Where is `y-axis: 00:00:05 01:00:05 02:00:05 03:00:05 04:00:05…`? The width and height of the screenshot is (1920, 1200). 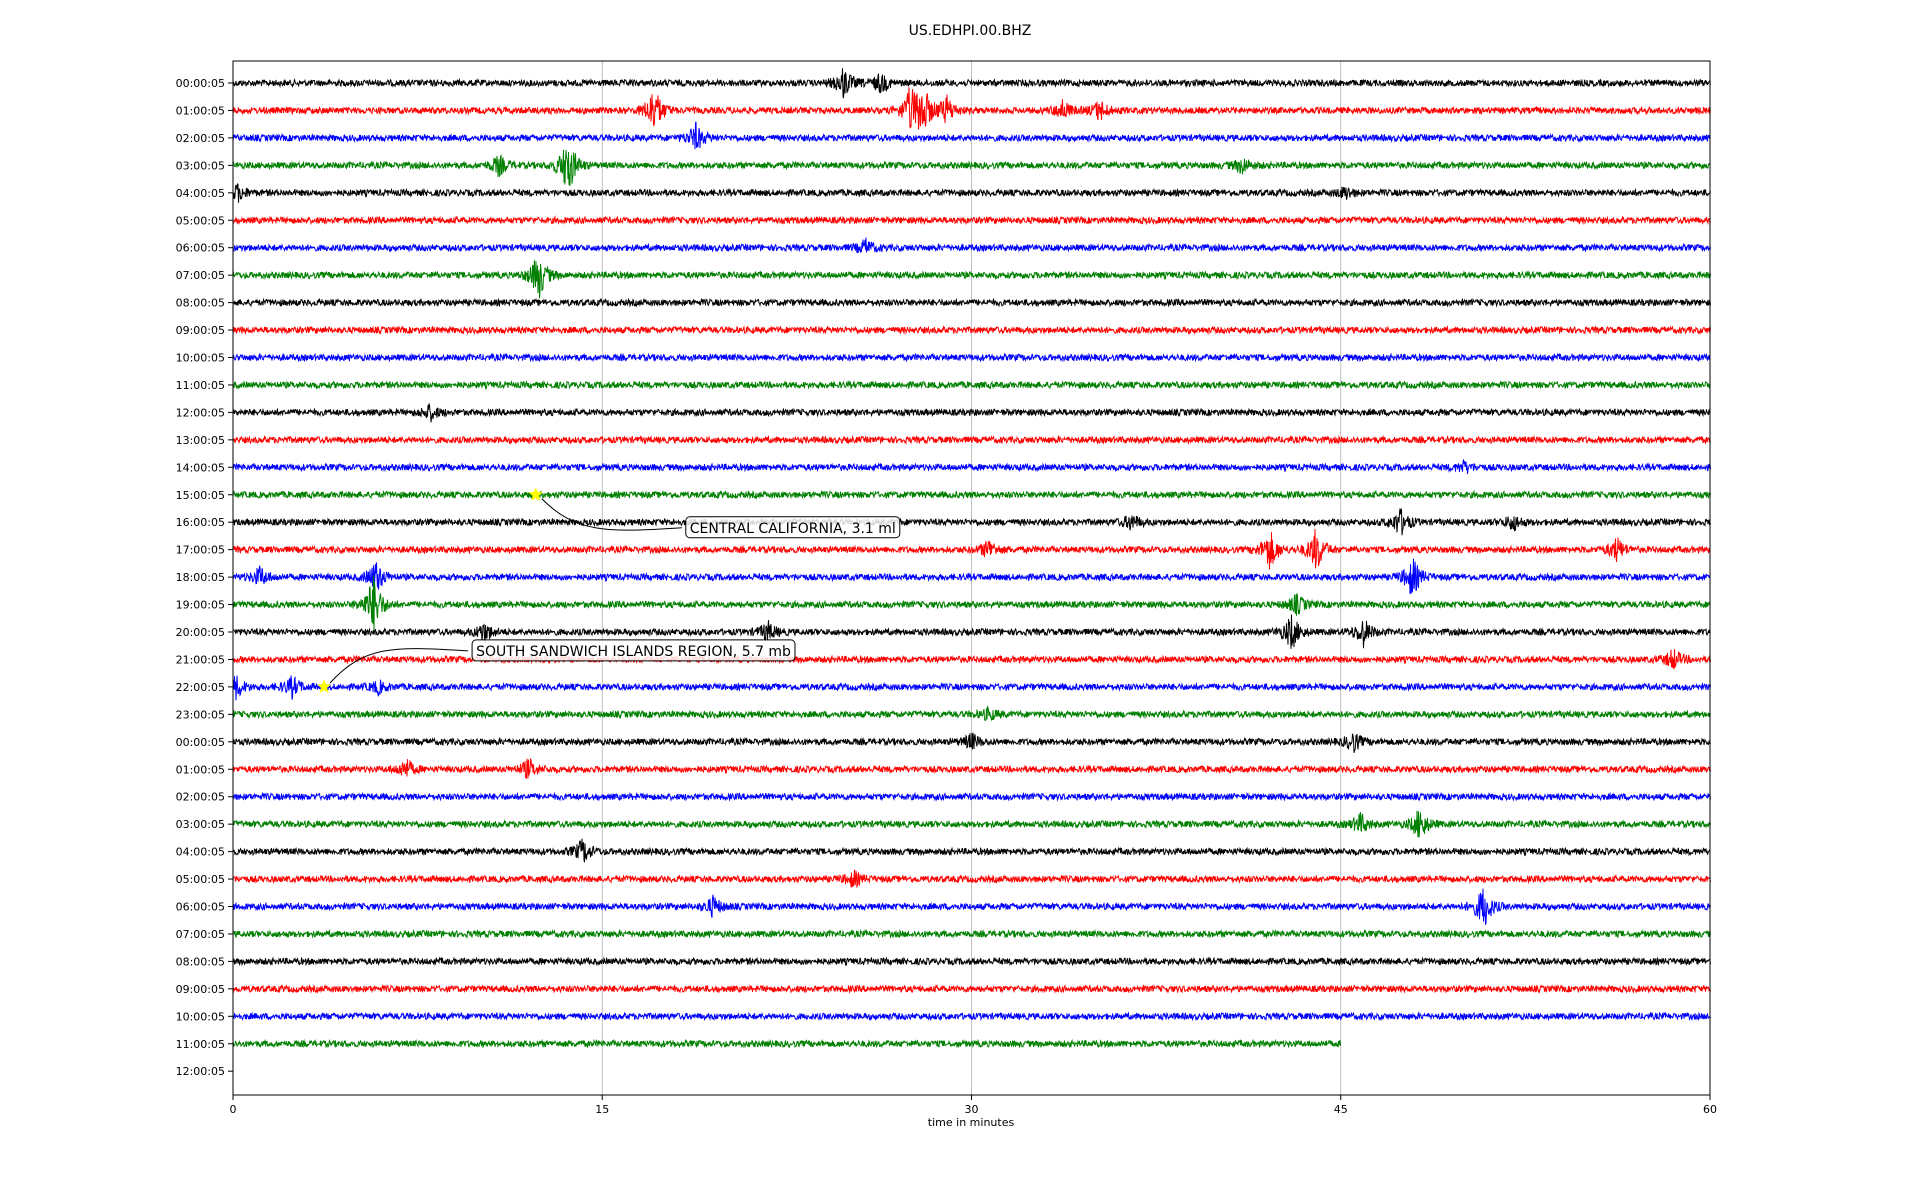 y-axis: 00:00:05 01:00:05 02:00:05 03:00:05 04:00:05… is located at coordinates (204, 577).